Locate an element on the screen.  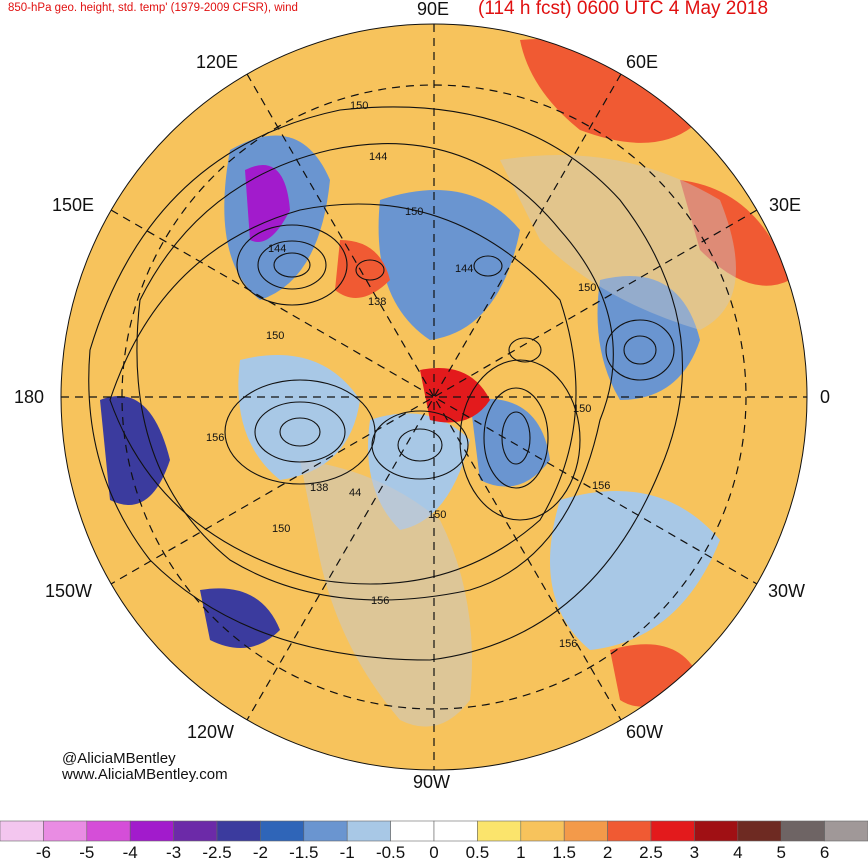
lon-label-90e: 90E is located at coordinates (433, 9).